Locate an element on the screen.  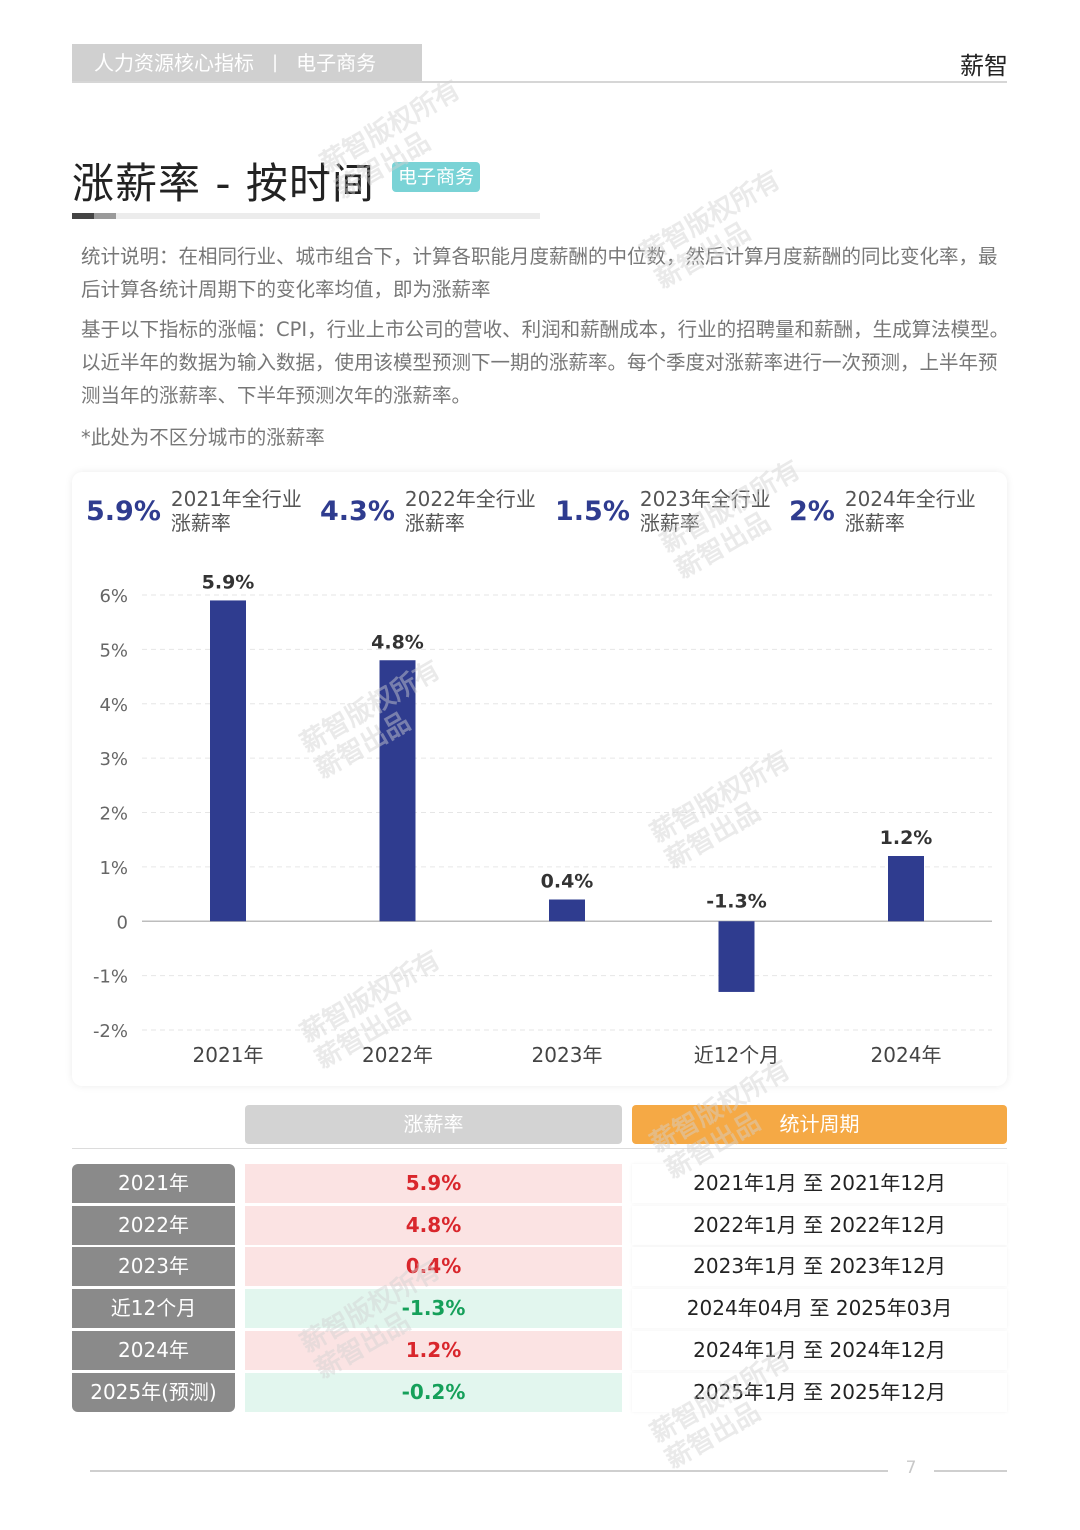
kpi-value: 5.9% is located at coordinates (123, 511).